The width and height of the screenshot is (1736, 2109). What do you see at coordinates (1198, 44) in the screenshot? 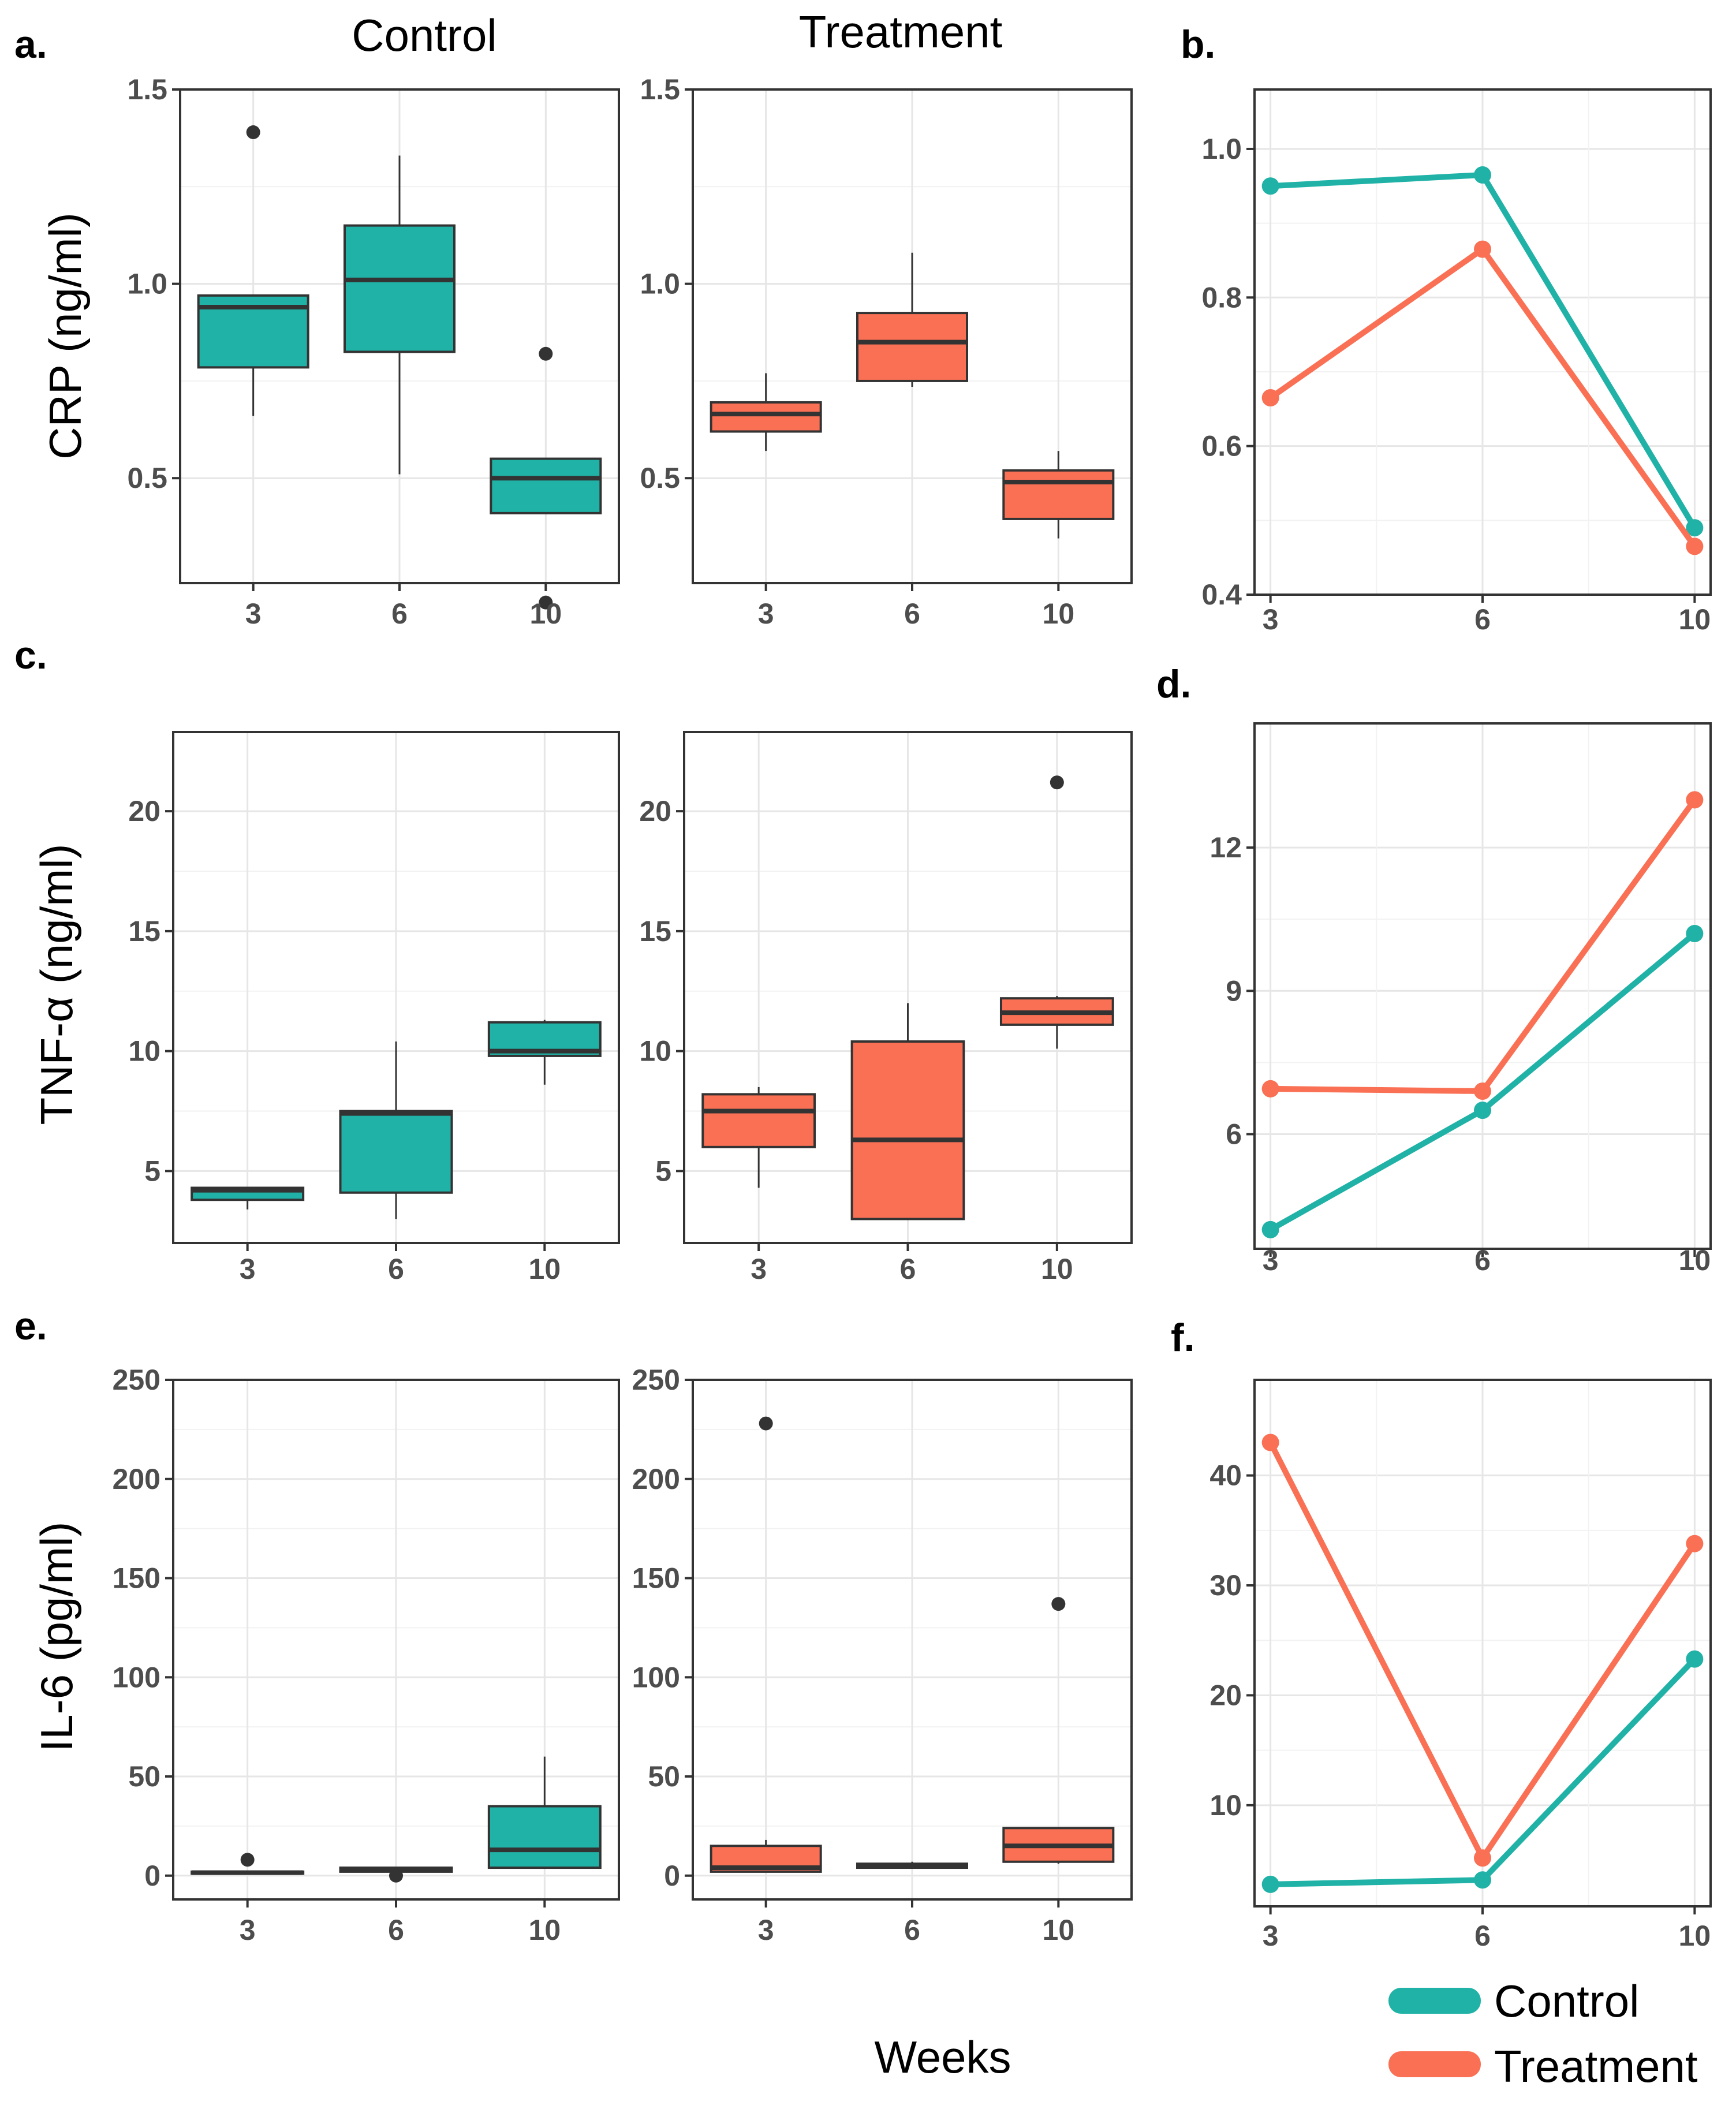
I see `panel-label: b.` at bounding box center [1198, 44].